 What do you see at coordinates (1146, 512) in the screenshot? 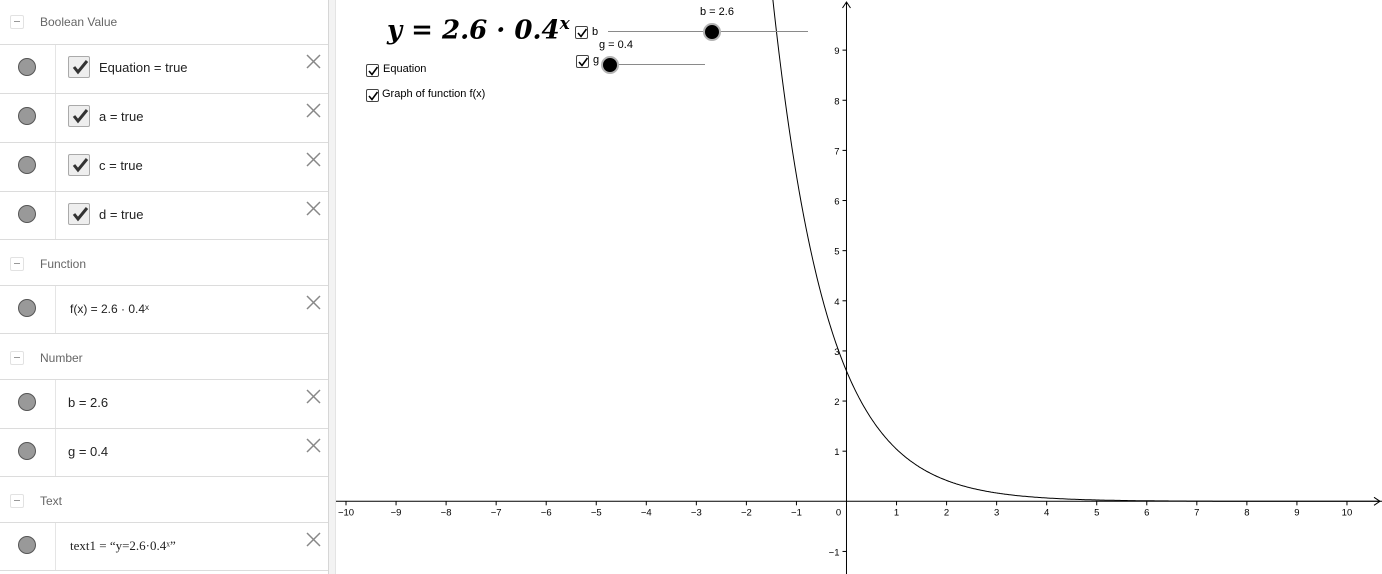
I see `x-tick-label: 6` at bounding box center [1146, 512].